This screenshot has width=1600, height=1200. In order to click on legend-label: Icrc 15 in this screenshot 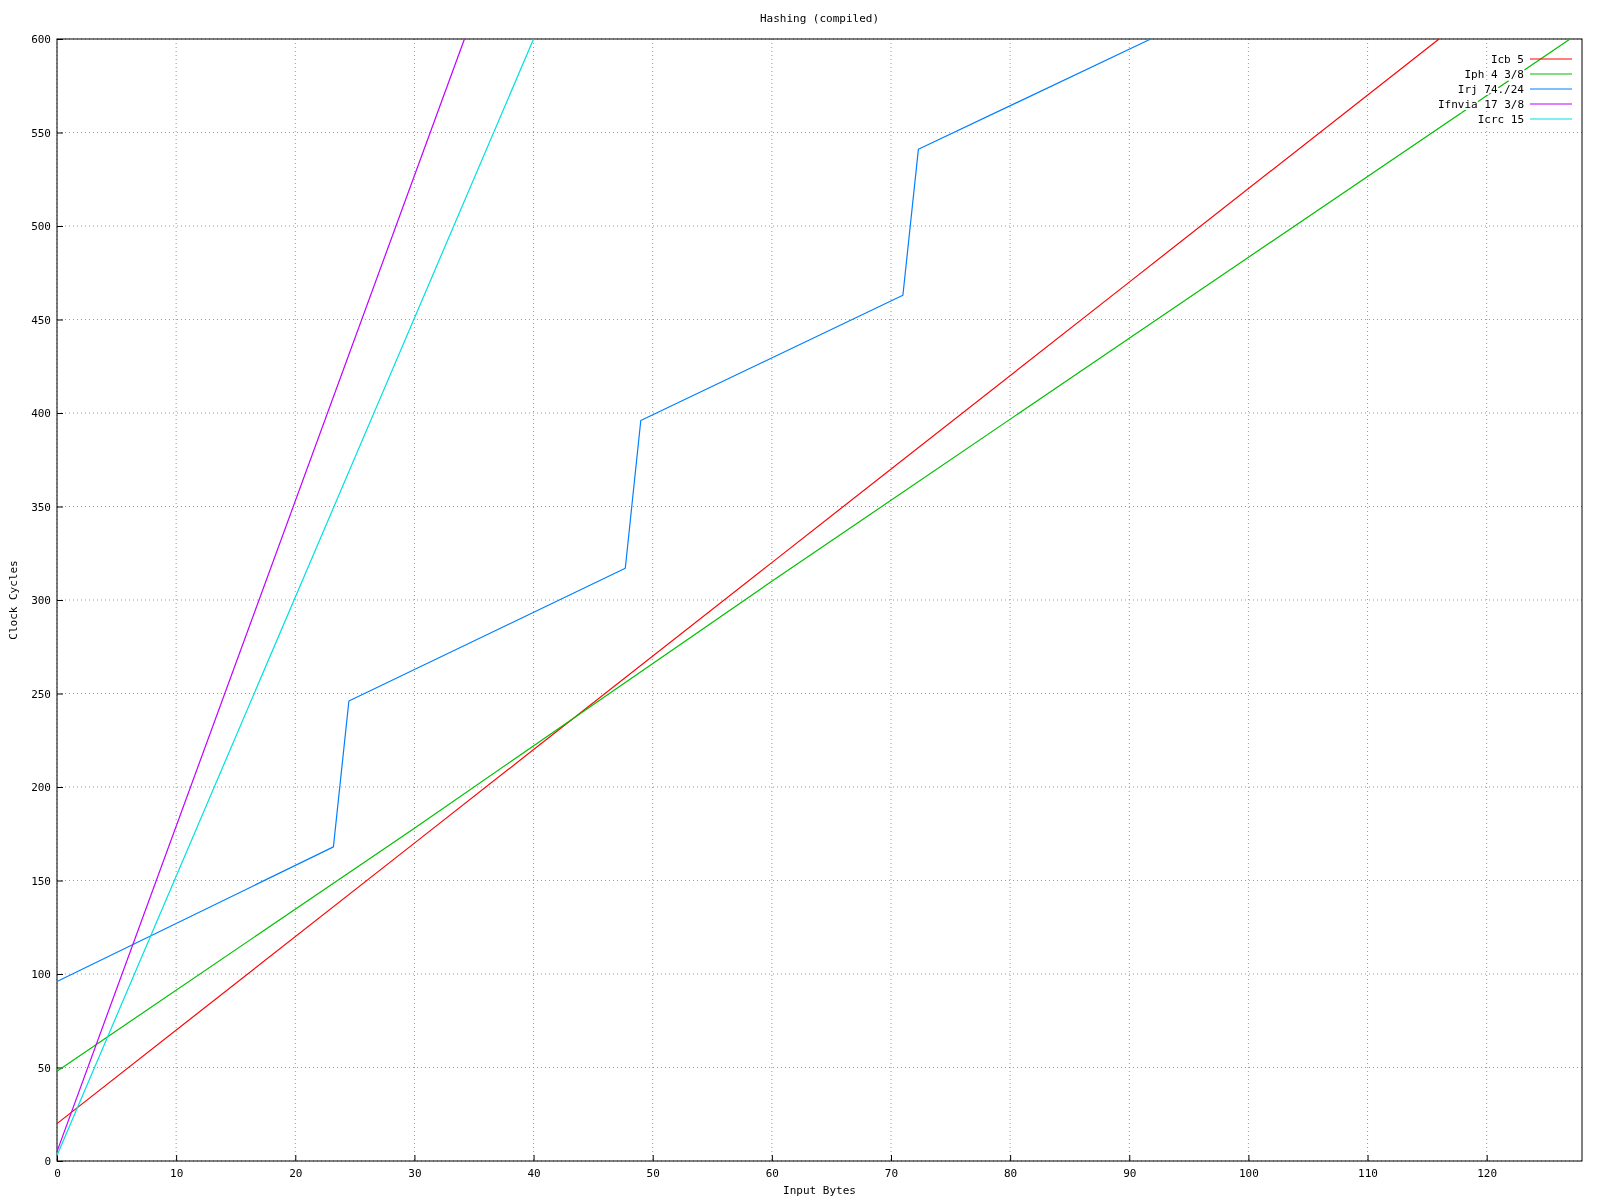, I will do `click(1500, 119)`.